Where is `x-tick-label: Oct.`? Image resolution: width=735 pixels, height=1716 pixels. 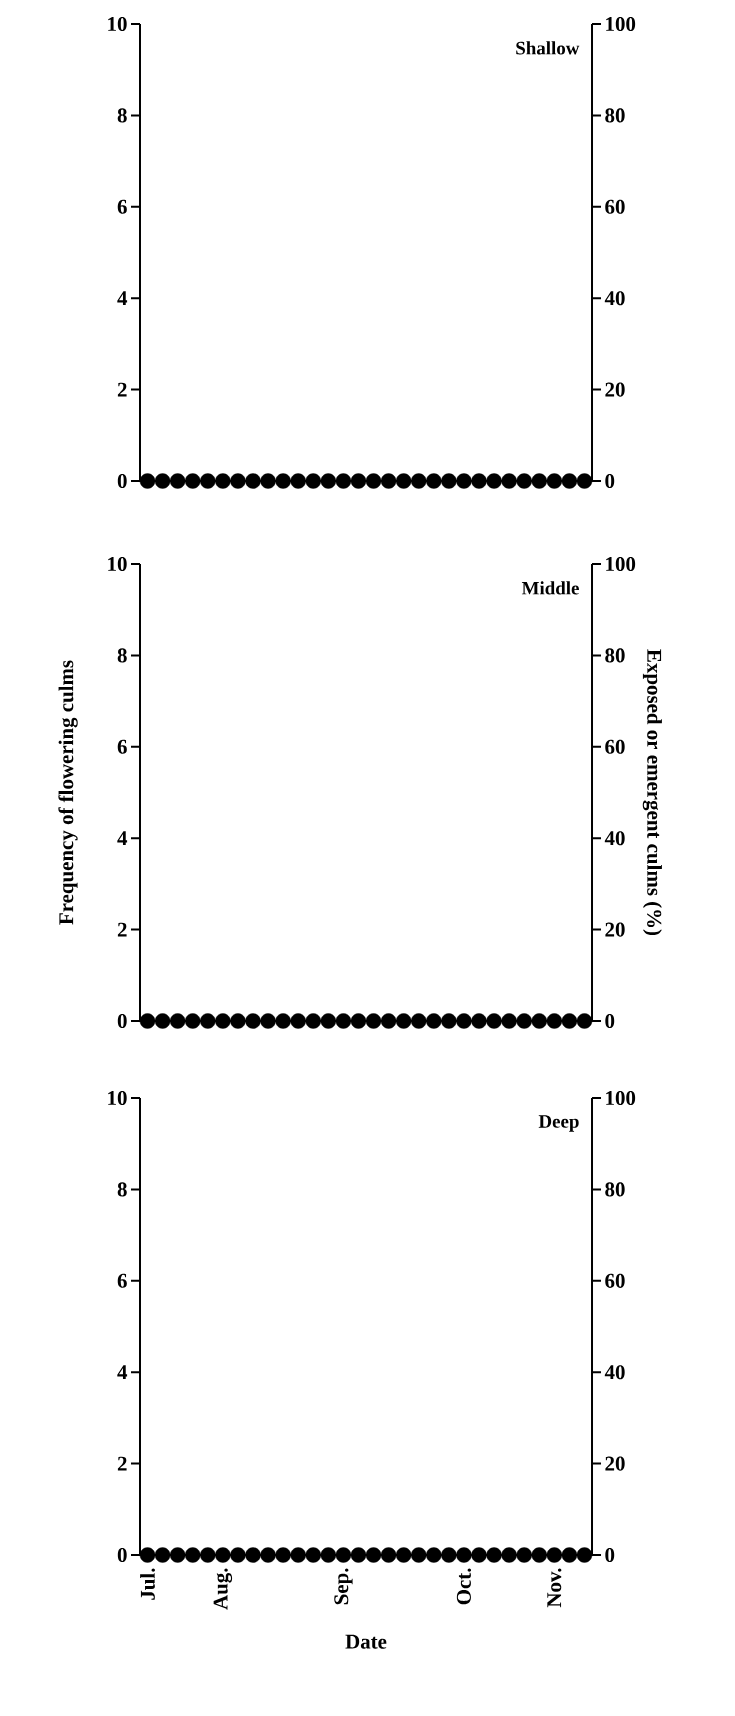
x-tick-label: Oct. is located at coordinates (464, 1586).